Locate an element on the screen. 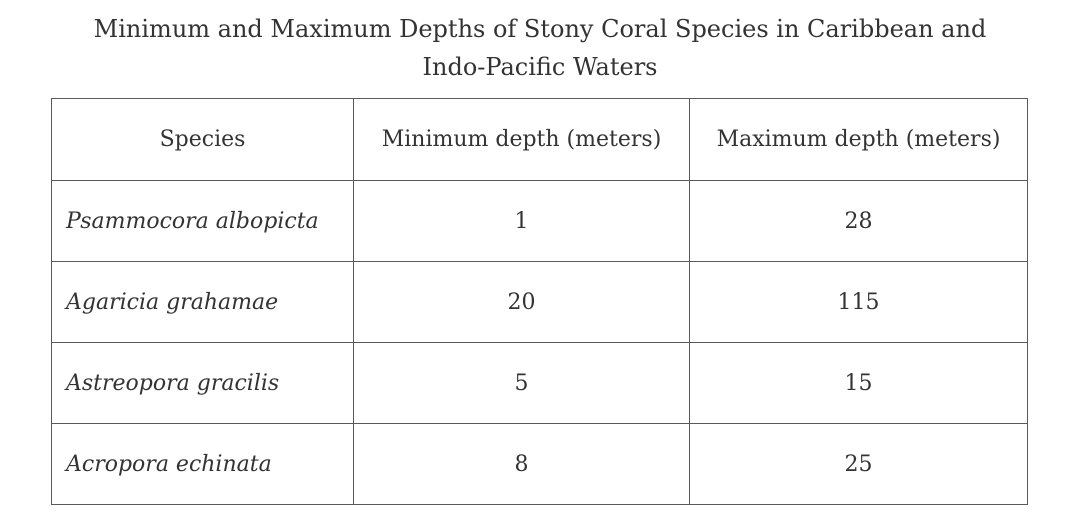  table-row: Agaricia grahamae 20 115 is located at coordinates (539, 302).